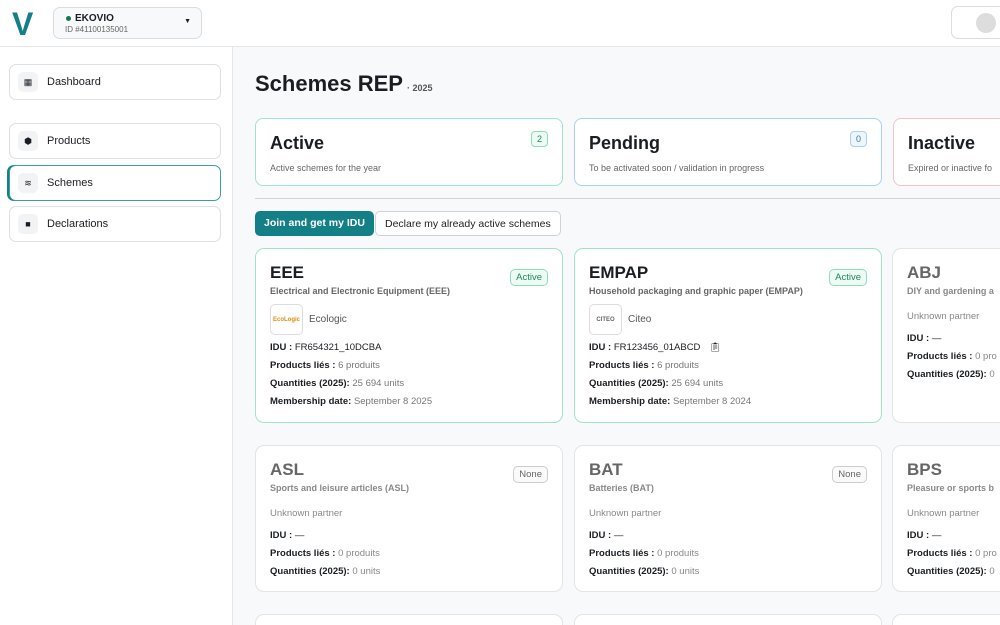  Describe the element at coordinates (950, 291) in the screenshot. I see `scheme-name: DIY and gardening a` at that location.